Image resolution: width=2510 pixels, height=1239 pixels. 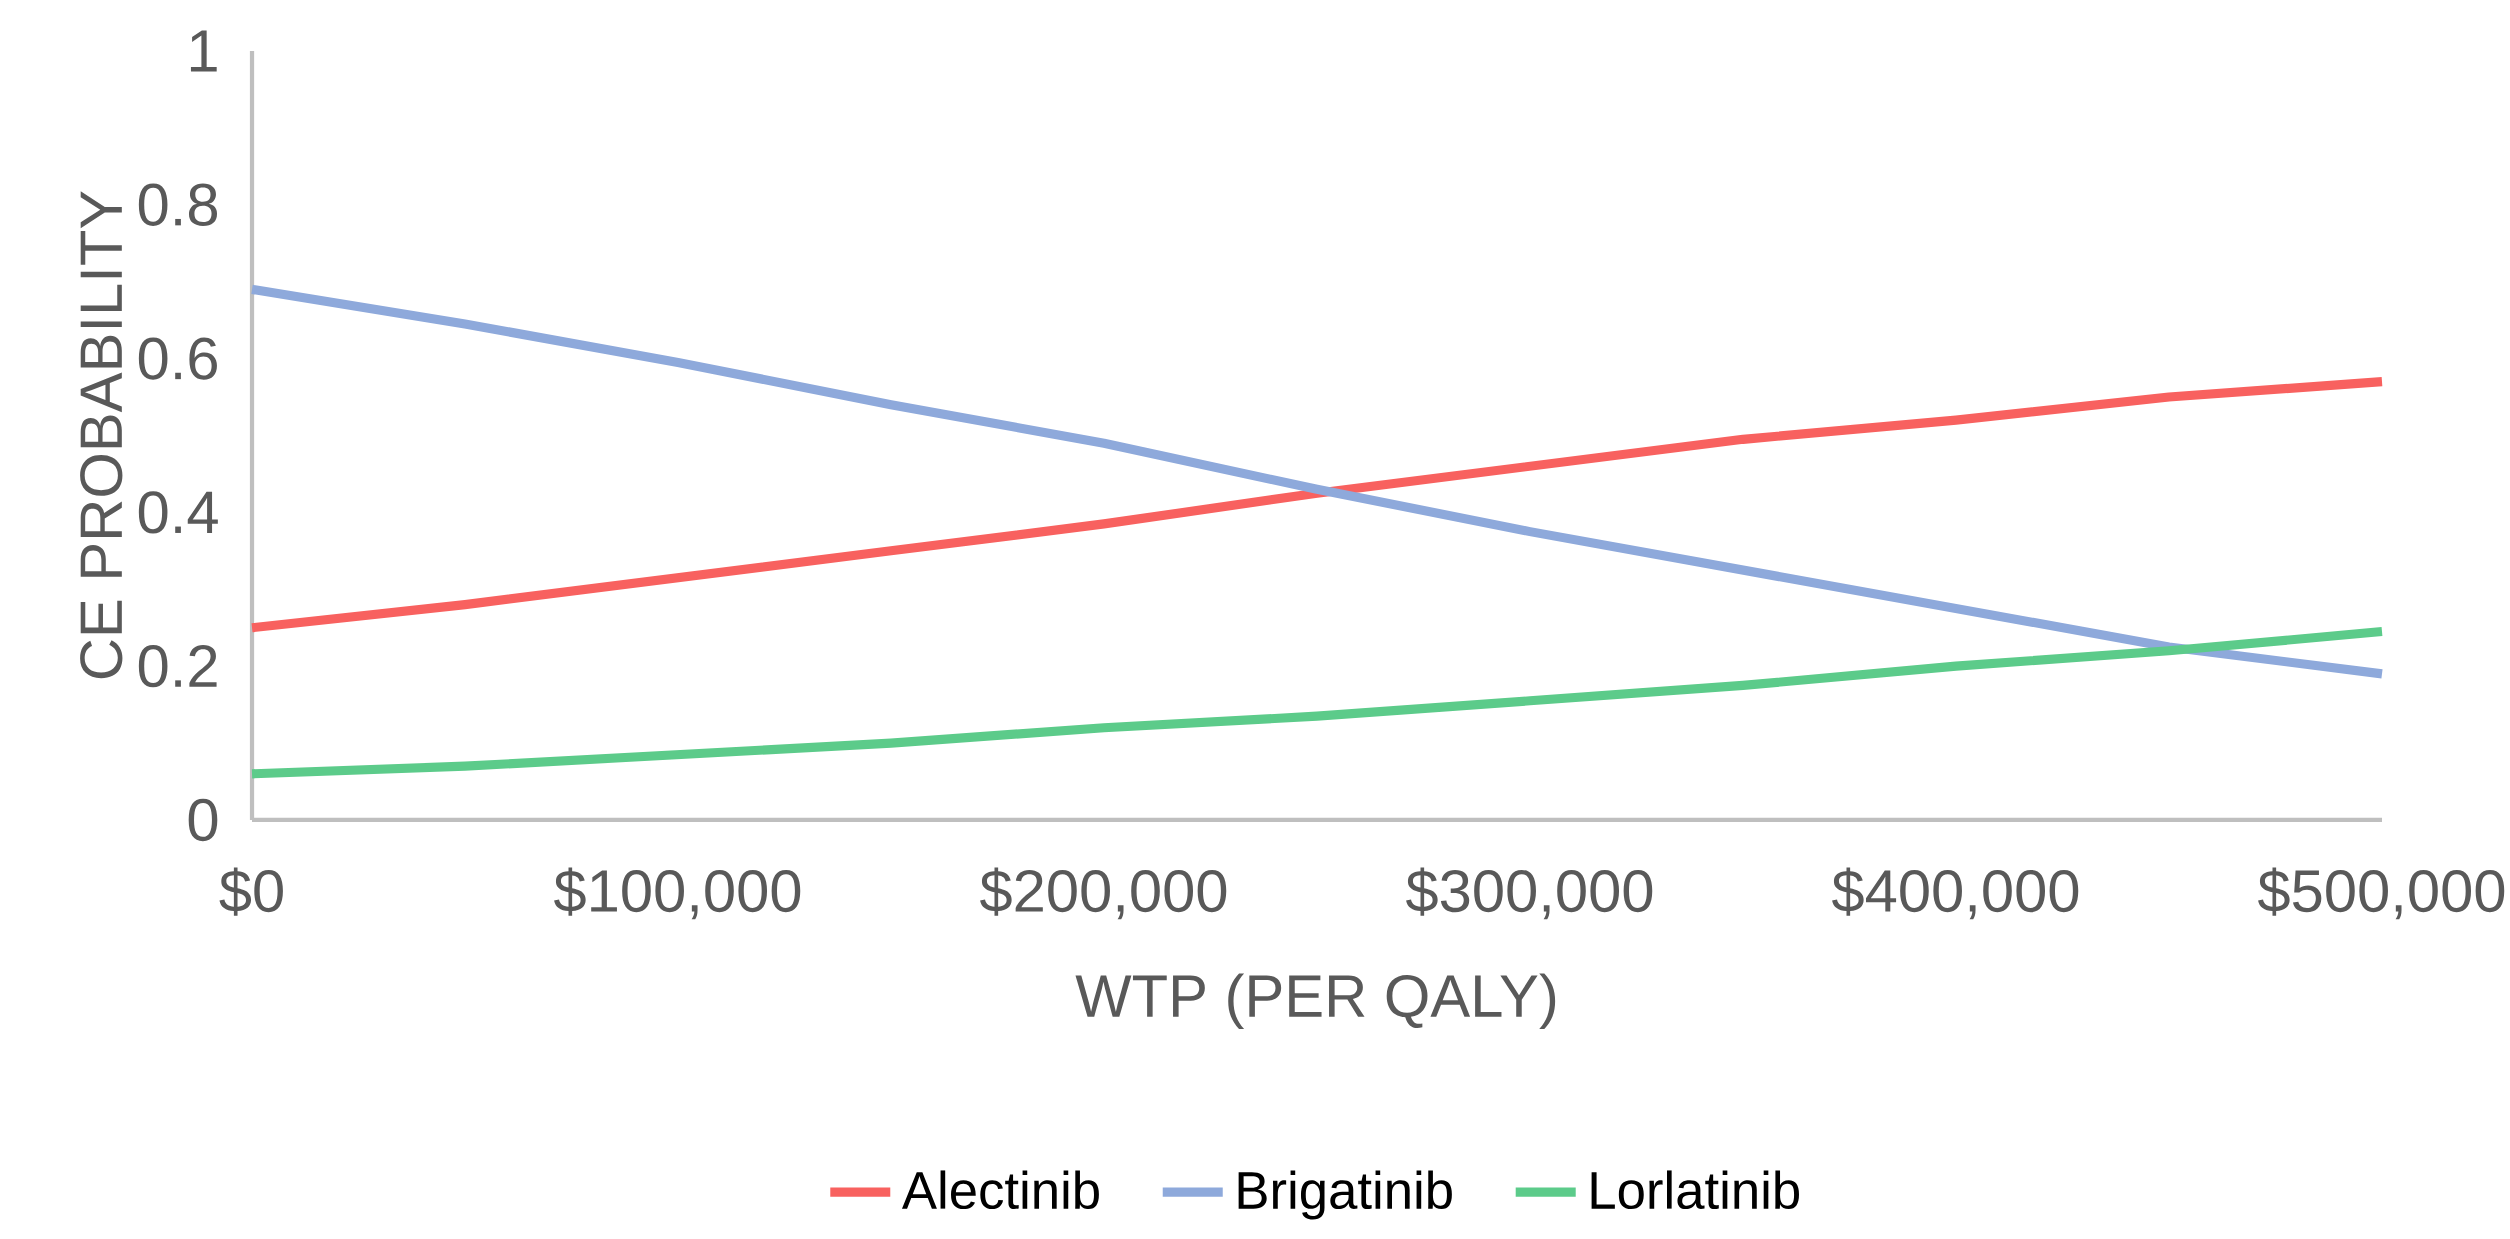 I want to click on legend-label: Brigatinib, so click(x=1345, y=1195).